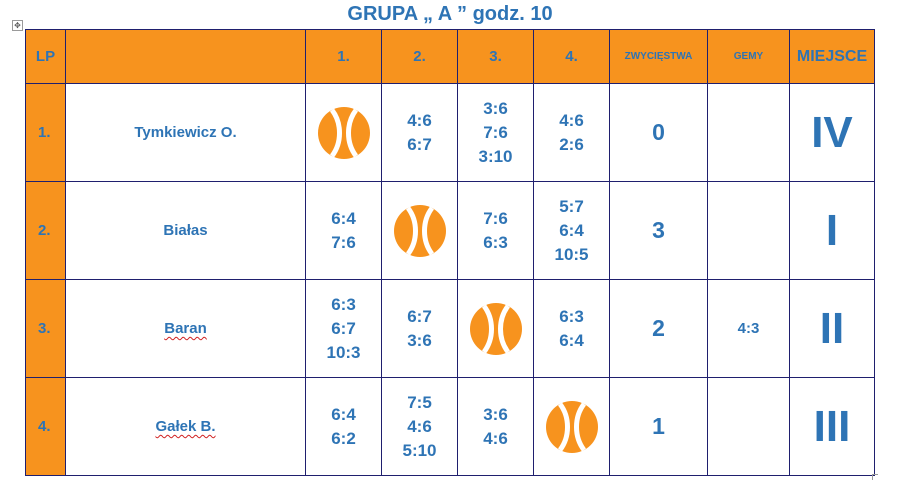 The height and width of the screenshot is (482, 900). What do you see at coordinates (17, 25) in the screenshot?
I see `table-move-handle-icon: ✥` at bounding box center [17, 25].